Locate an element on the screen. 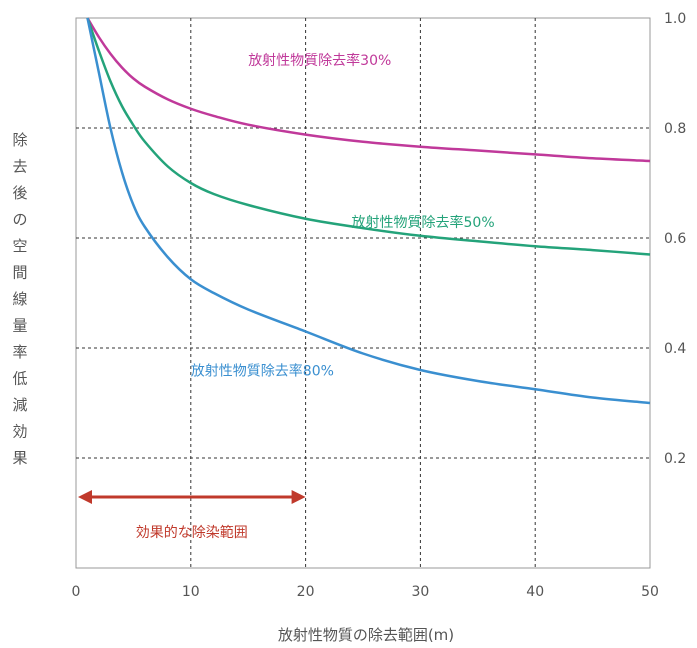 This screenshot has width=697, height=648. y-axis-label-char: 除 is located at coordinates (19, 140).